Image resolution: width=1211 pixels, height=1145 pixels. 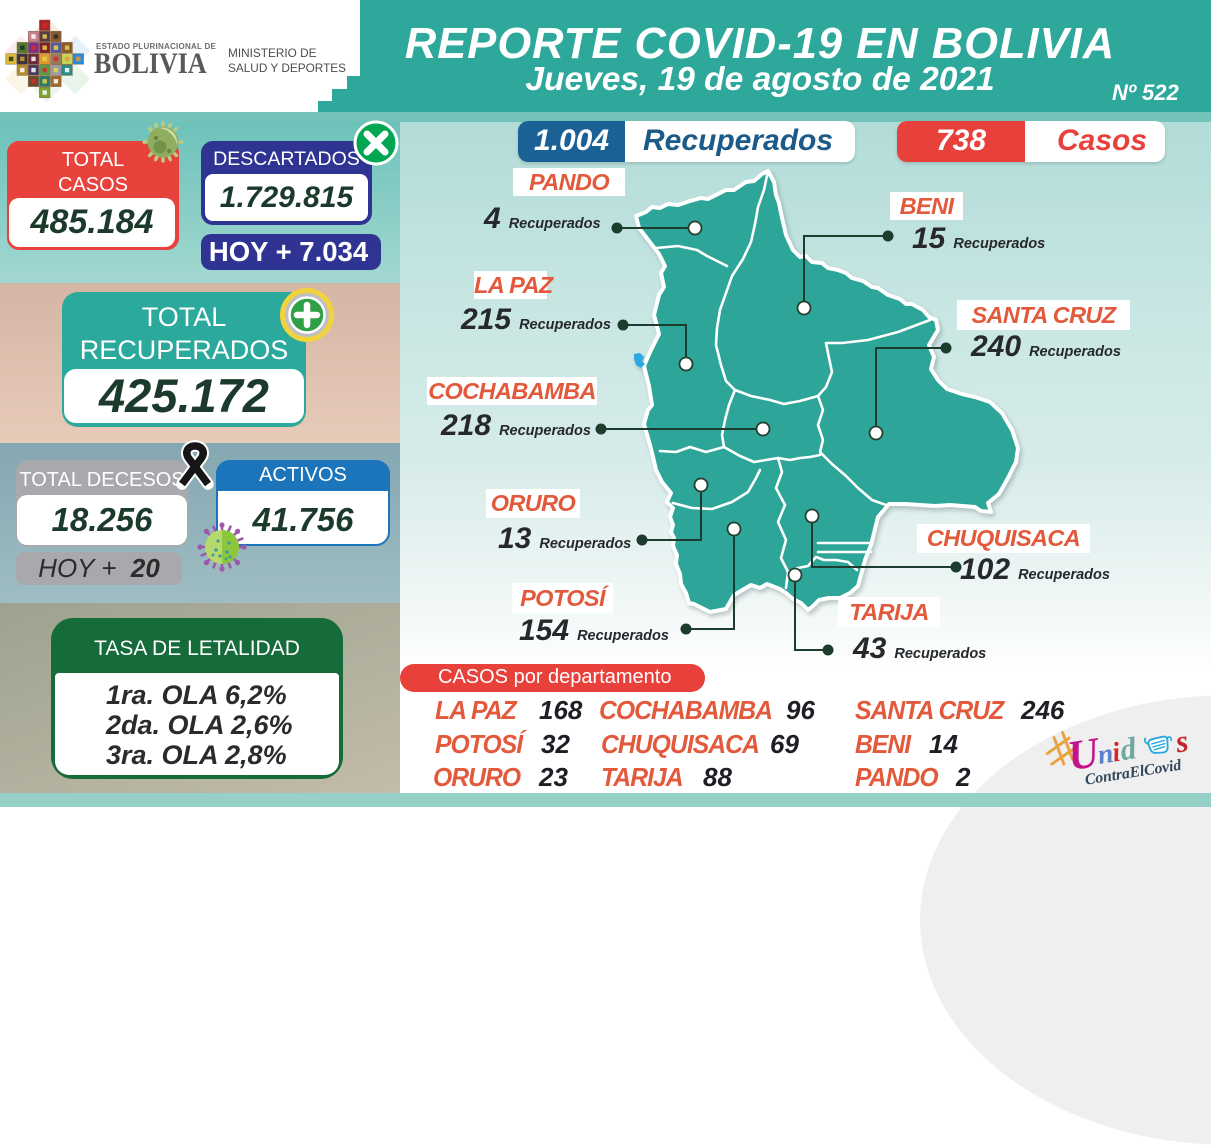 I want to click on svg-text: s, so click(x=1181, y=741).